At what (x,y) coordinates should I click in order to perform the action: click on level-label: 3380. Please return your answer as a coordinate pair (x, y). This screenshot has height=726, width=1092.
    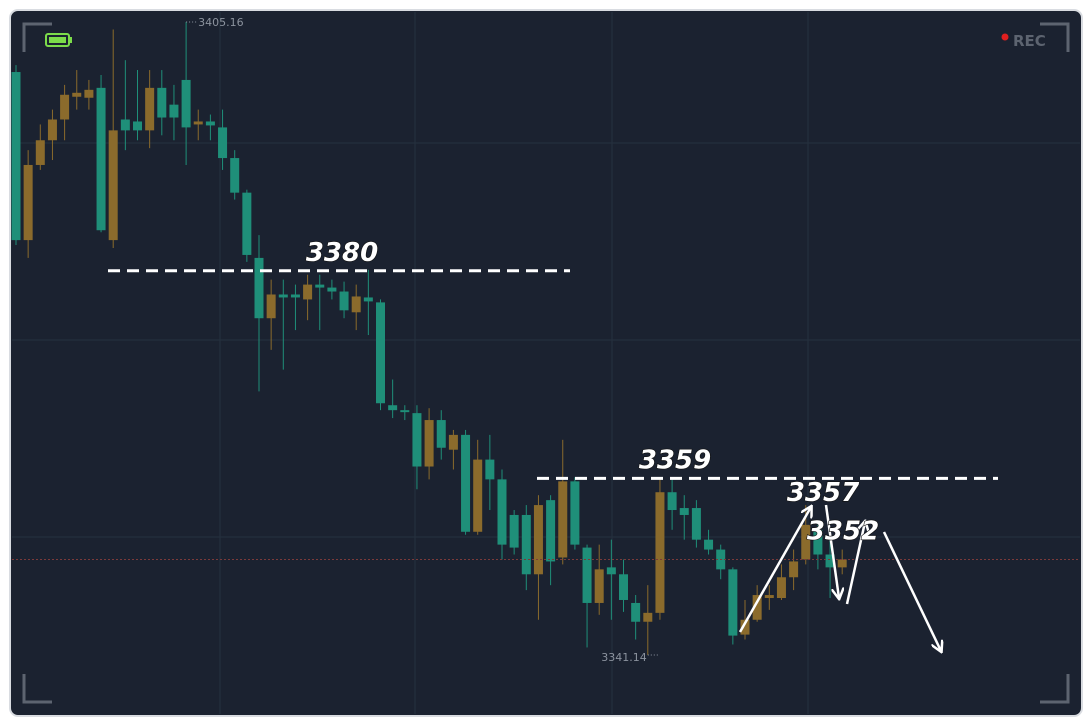
    Looking at the image, I should click on (342, 253).